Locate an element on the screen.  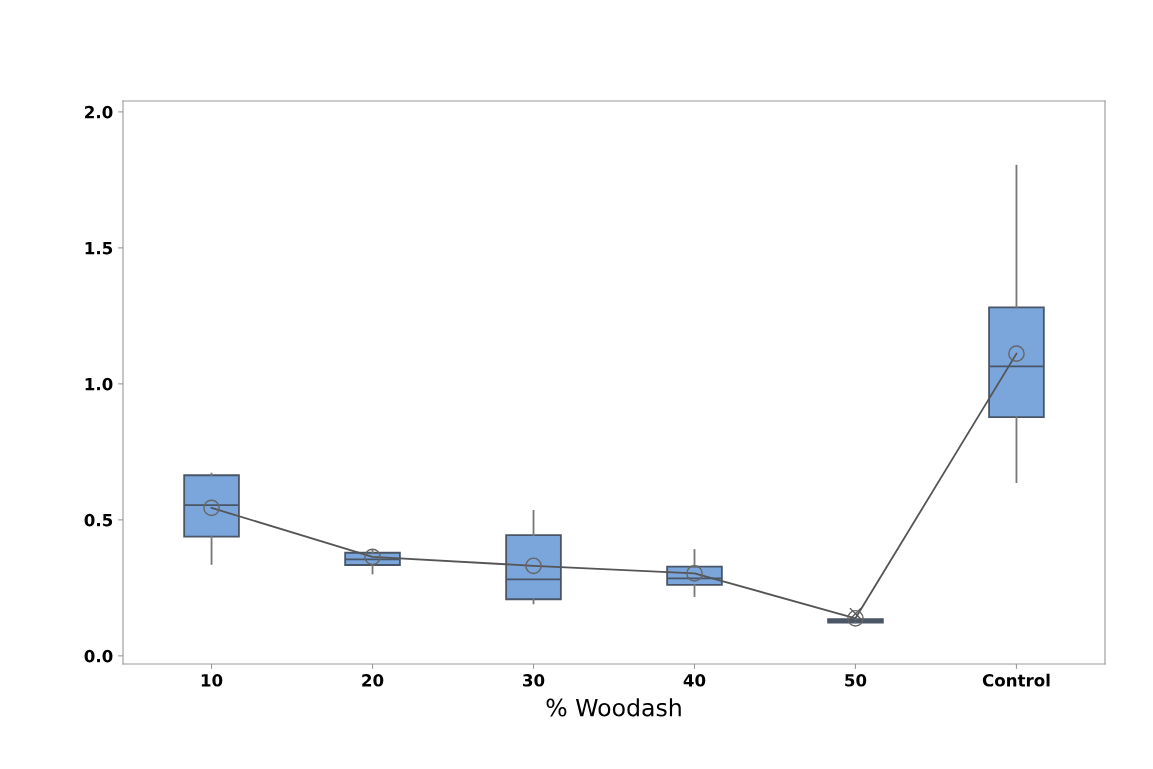
x-axis-title: % Woodash is located at coordinates (613, 707).